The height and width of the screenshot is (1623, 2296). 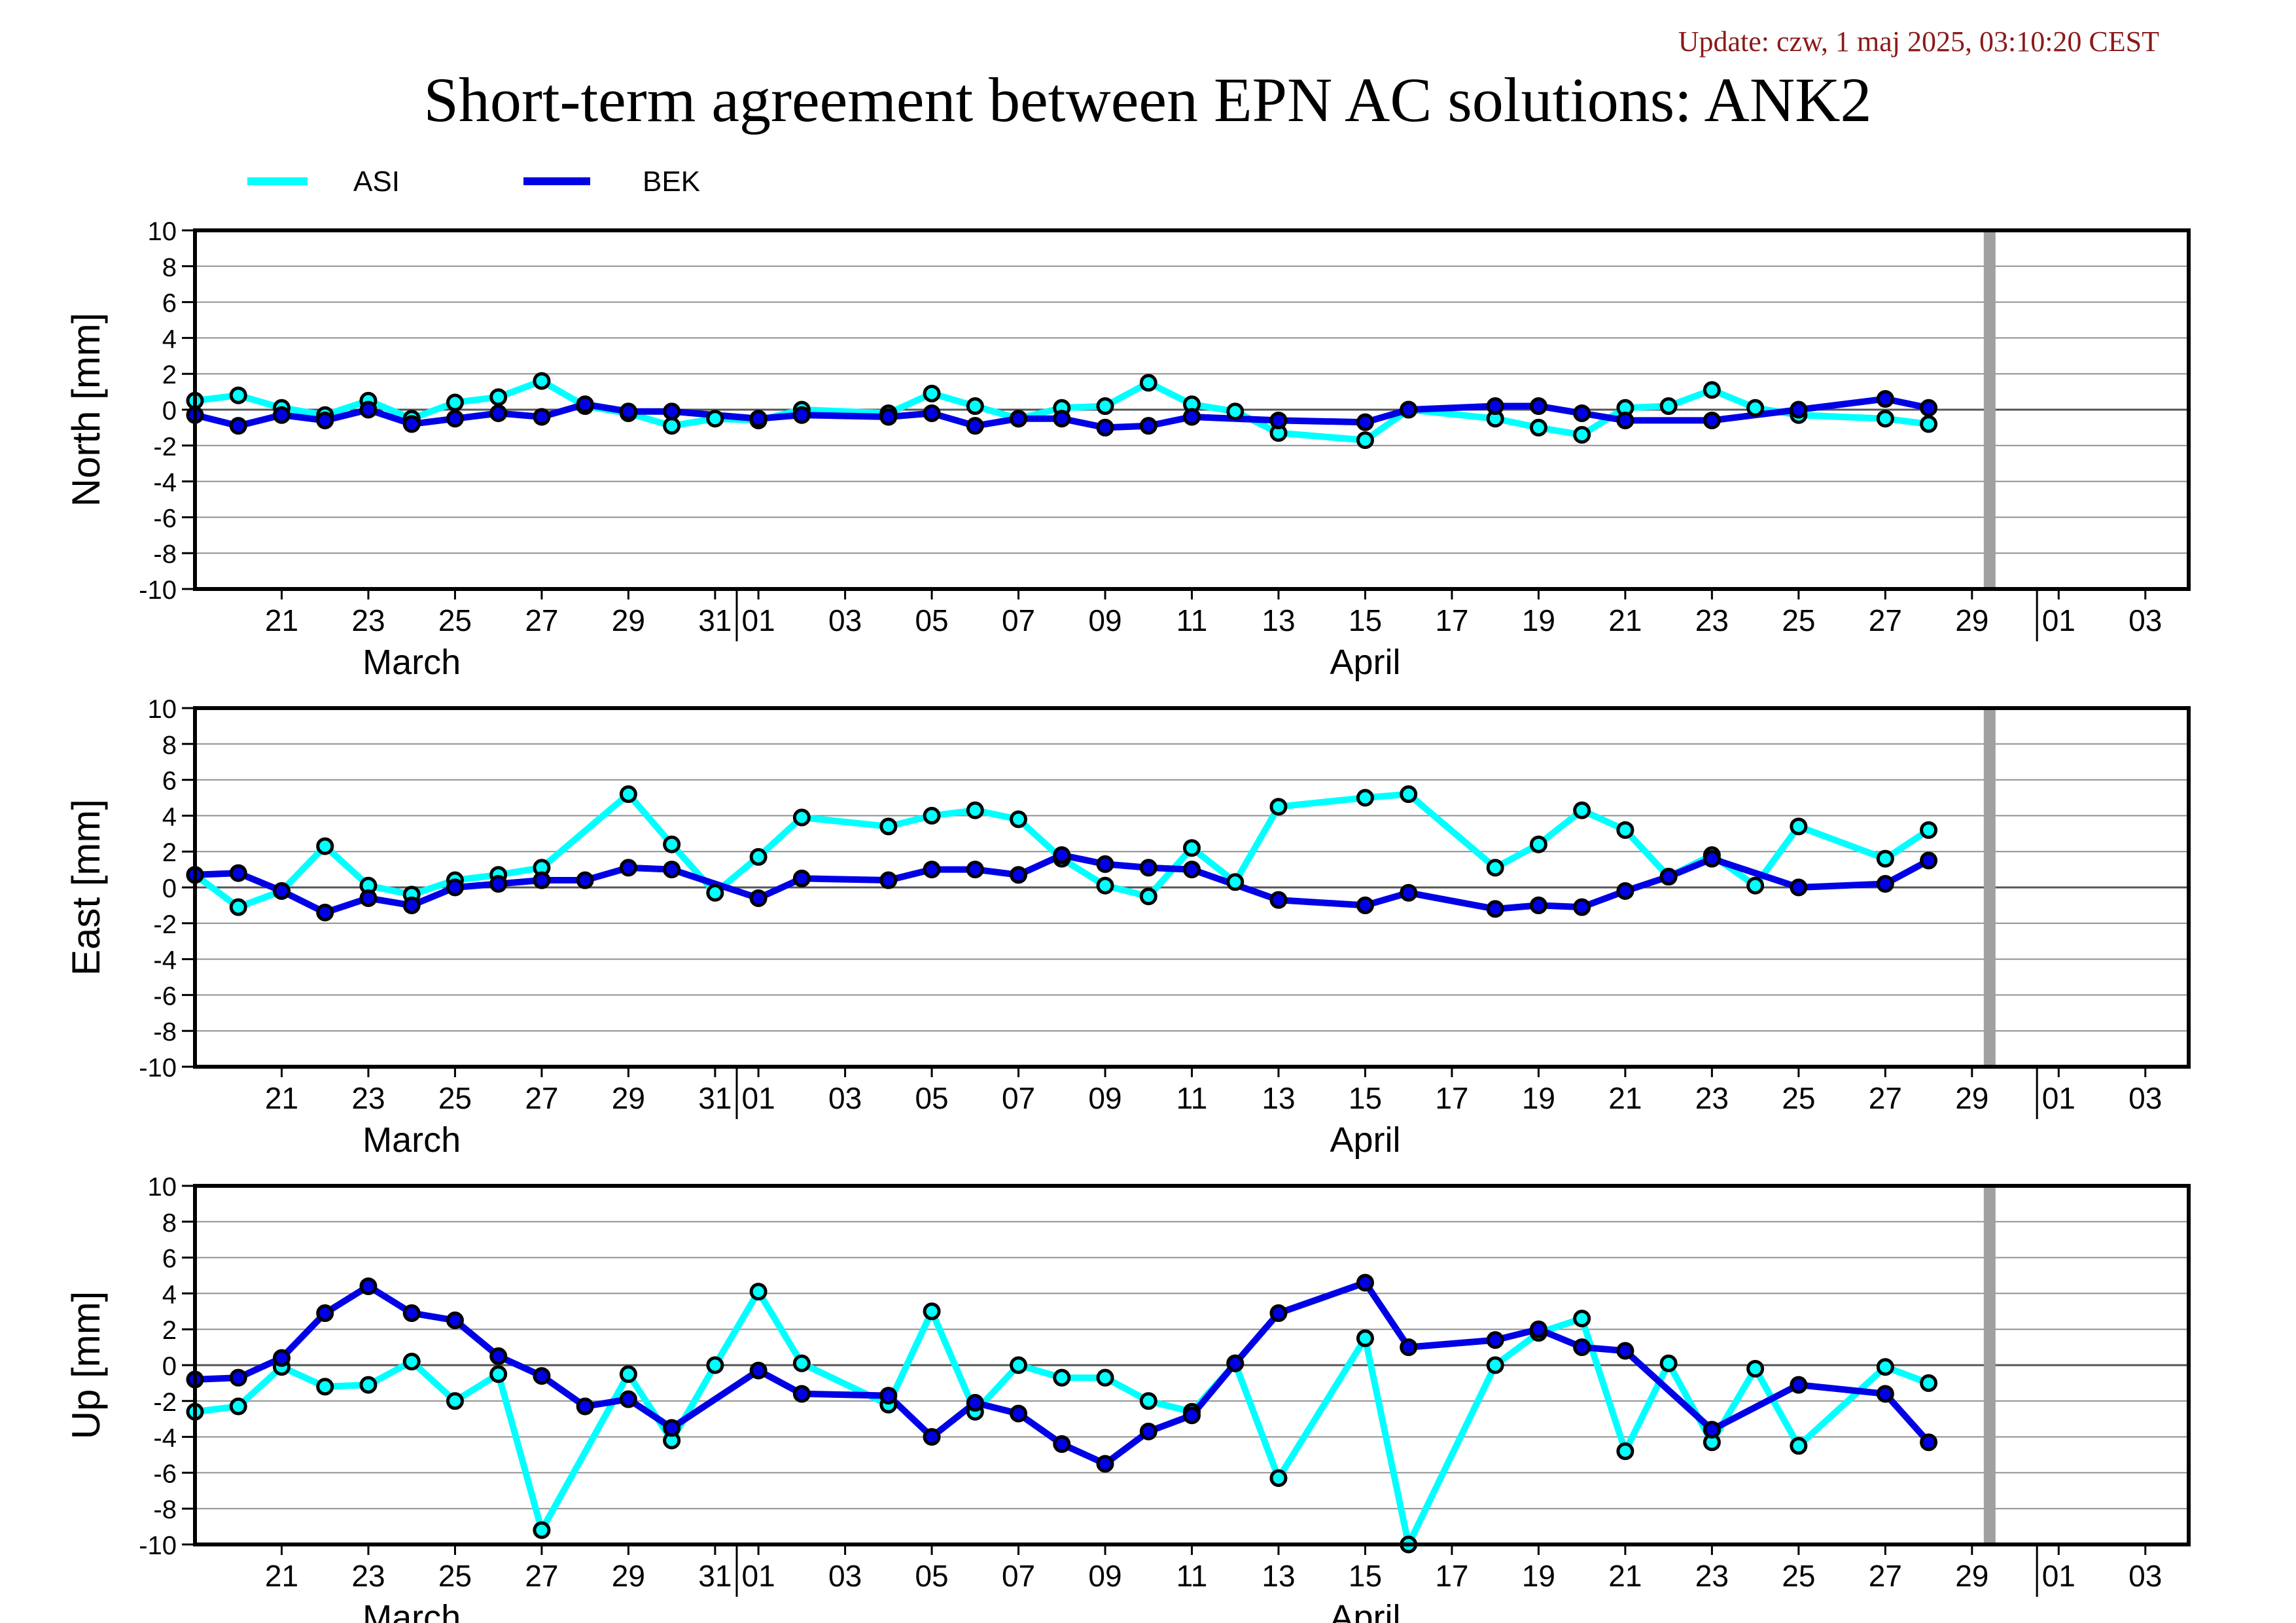 What do you see at coordinates (1192, 1098) in the screenshot?
I see `xtick-label-1-11: 11` at bounding box center [1192, 1098].